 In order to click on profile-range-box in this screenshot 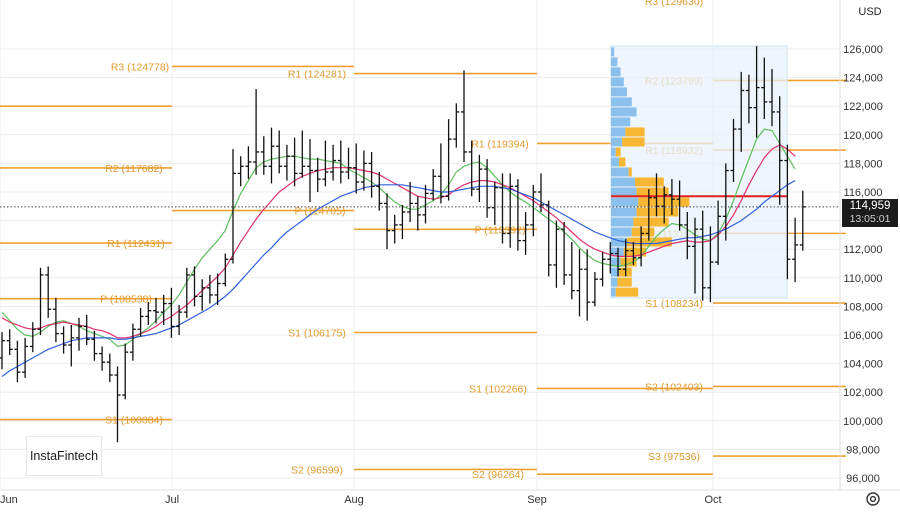, I will do `click(699, 172)`.